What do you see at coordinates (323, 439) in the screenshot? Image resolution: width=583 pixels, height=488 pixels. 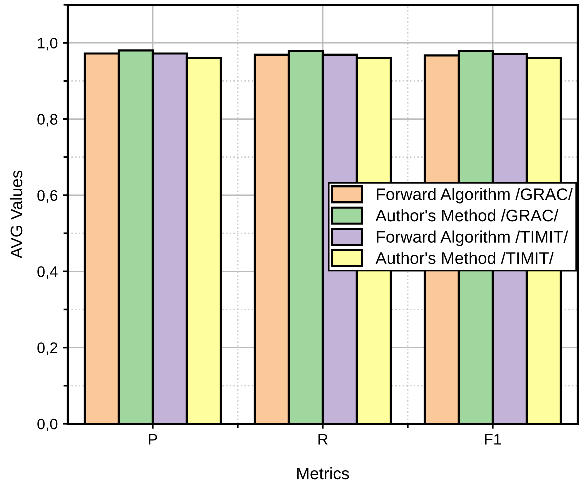 I see `x-tick-label: R` at bounding box center [323, 439].